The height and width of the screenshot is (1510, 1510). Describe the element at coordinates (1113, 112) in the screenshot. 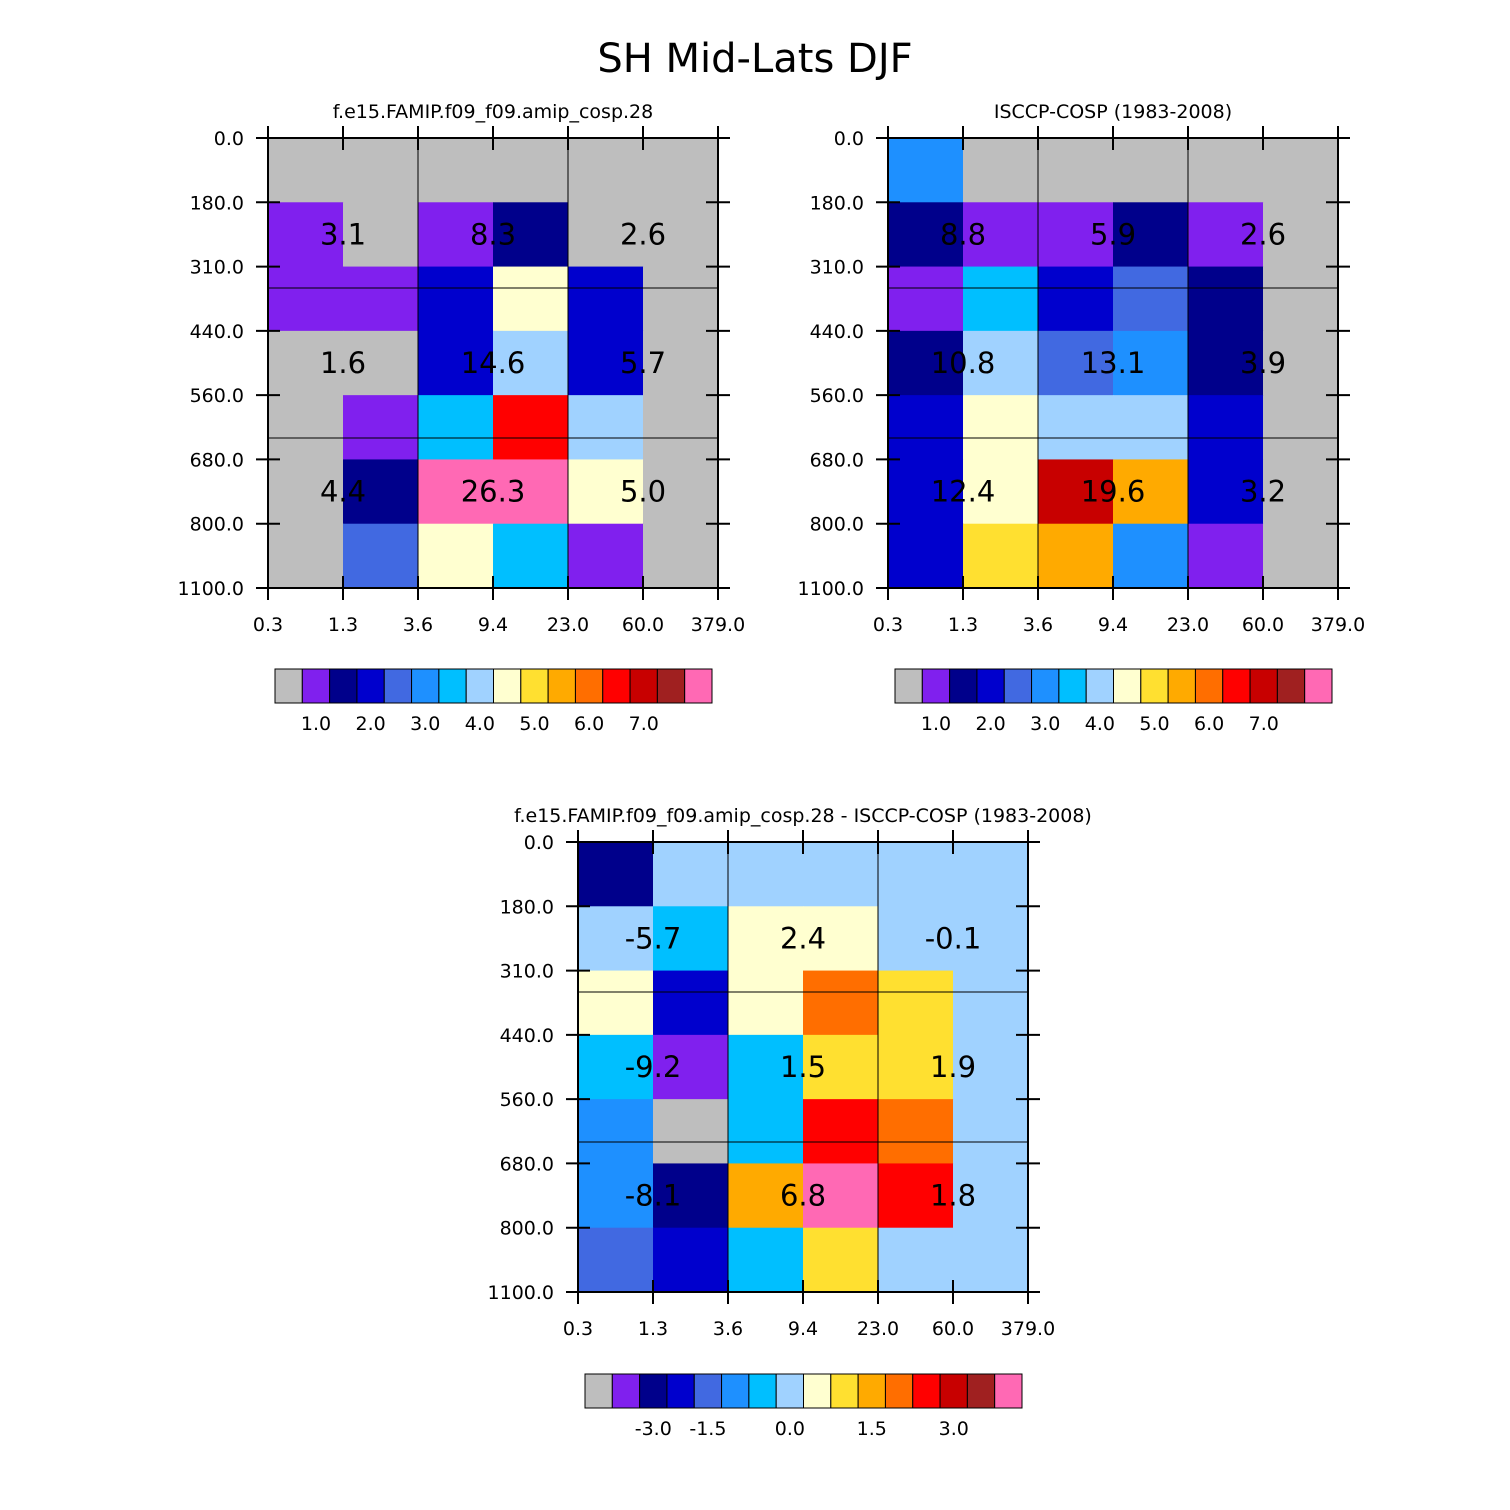

I see `panel-title: ISCCP-COSP (1983-2008)` at that location.